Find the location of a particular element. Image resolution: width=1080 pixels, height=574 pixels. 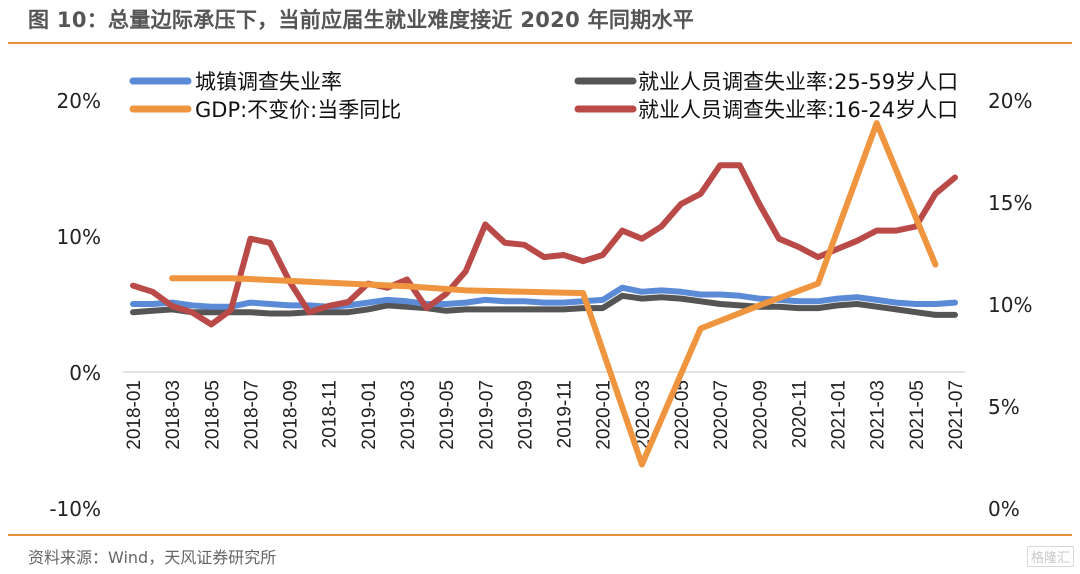

y-right-tick-label: 5% is located at coordinates (1004, 407).